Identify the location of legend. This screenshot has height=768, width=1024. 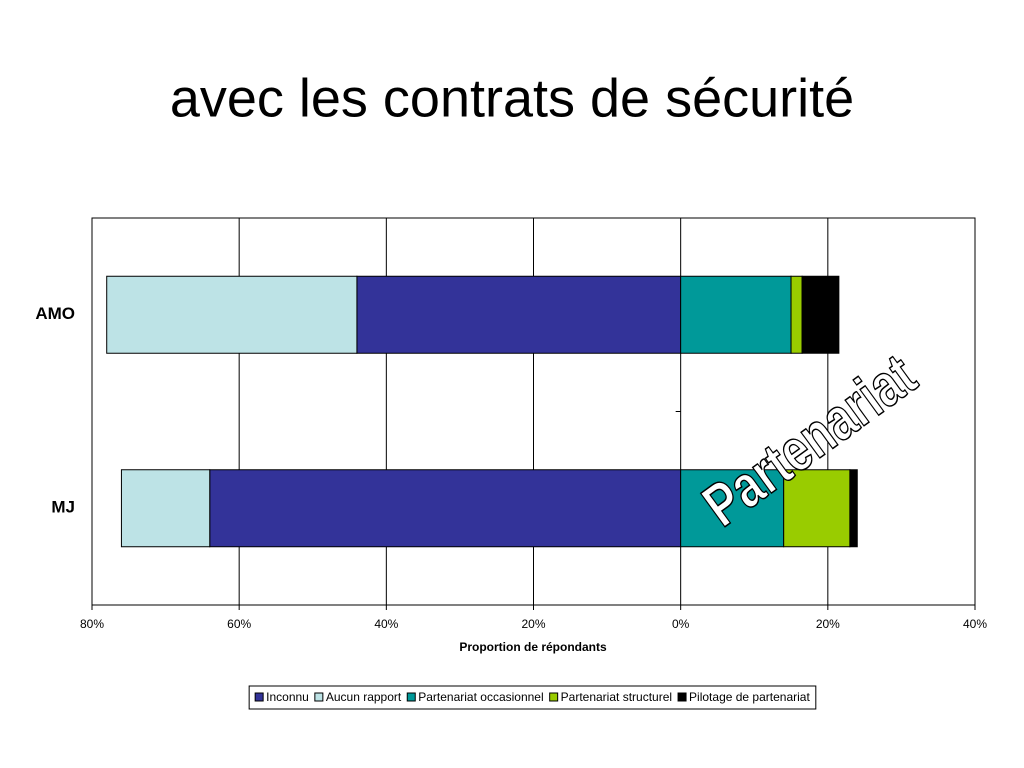
(532, 697).